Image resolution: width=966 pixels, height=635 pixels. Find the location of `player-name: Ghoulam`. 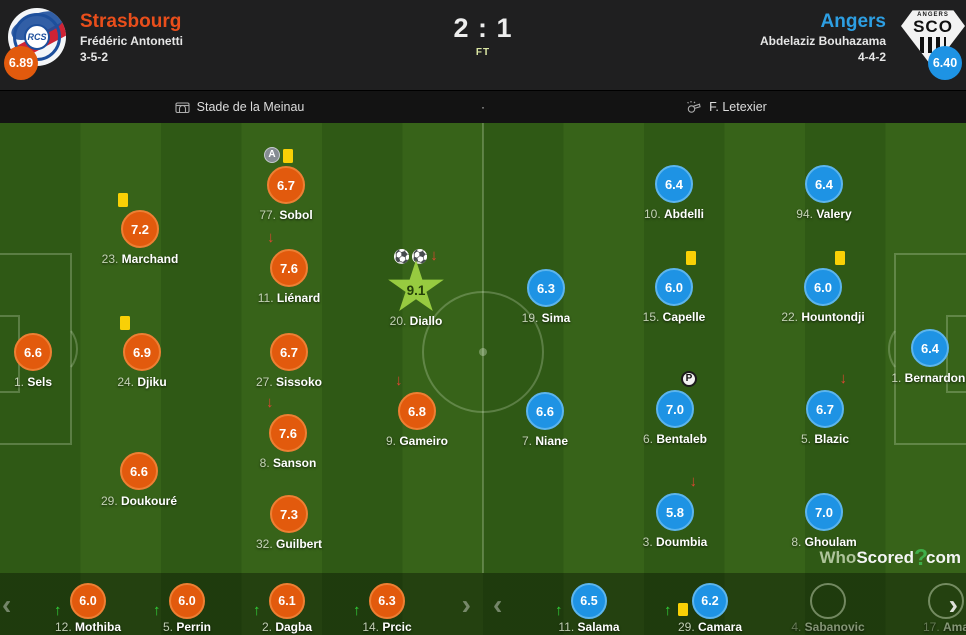

player-name: Ghoulam is located at coordinates (830, 542).